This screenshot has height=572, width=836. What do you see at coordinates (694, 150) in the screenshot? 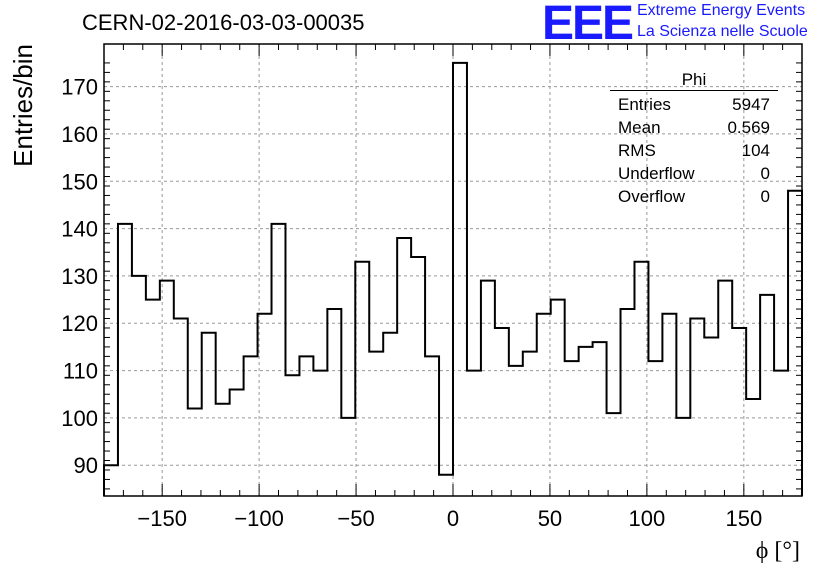
I see `stats-row-rms: RMS 104` at bounding box center [694, 150].